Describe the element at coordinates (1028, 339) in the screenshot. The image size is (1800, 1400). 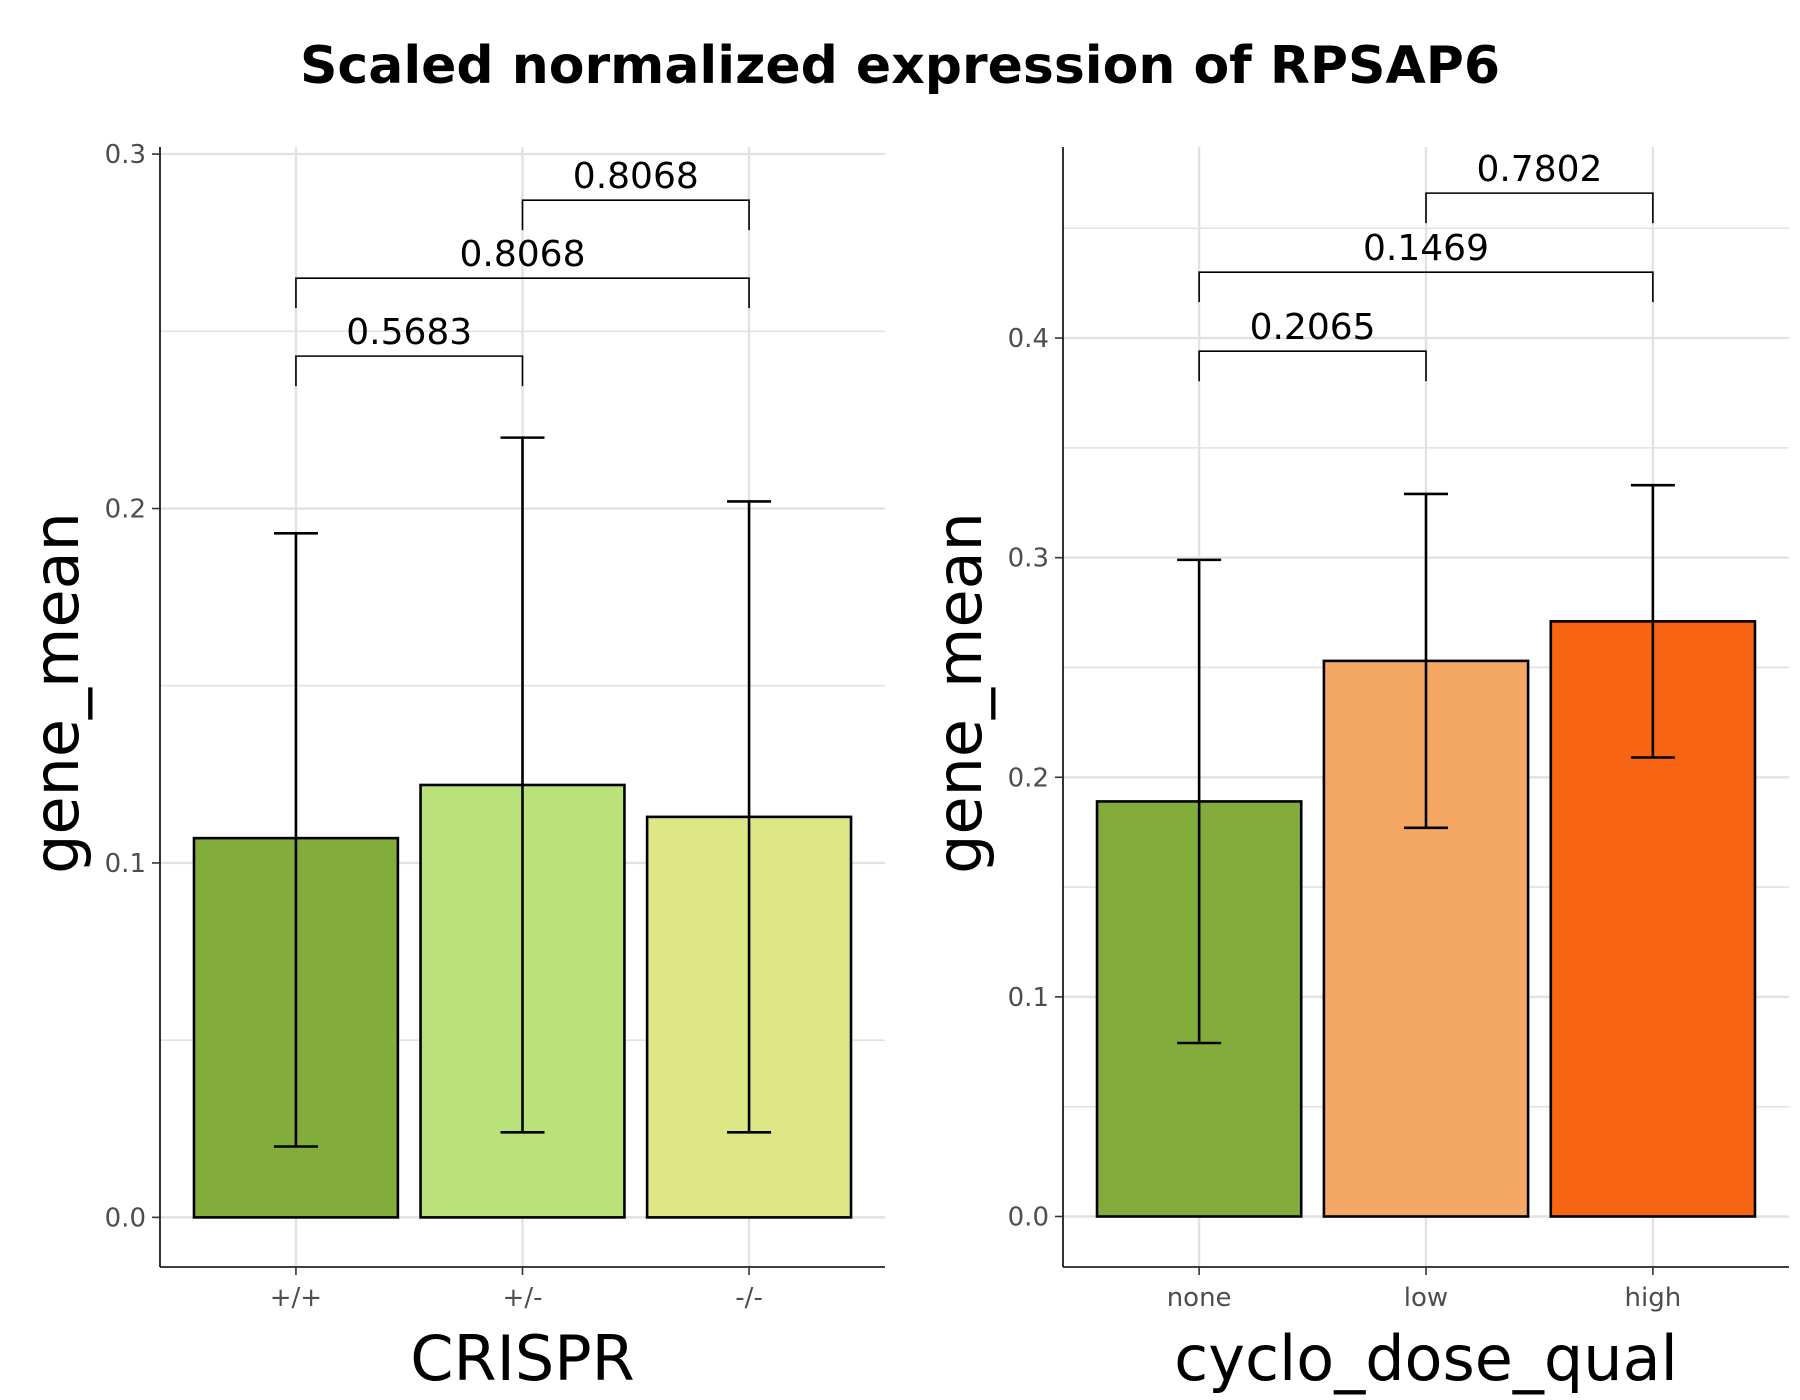
I see `y-tick-label: 0.4` at that location.